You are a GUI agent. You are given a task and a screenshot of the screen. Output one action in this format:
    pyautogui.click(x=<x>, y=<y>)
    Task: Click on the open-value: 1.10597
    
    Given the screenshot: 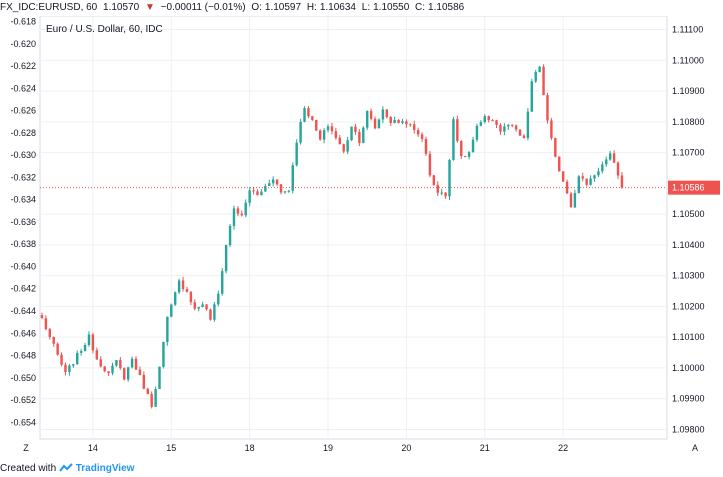 What is the action you would take?
    pyautogui.click(x=283, y=7)
    